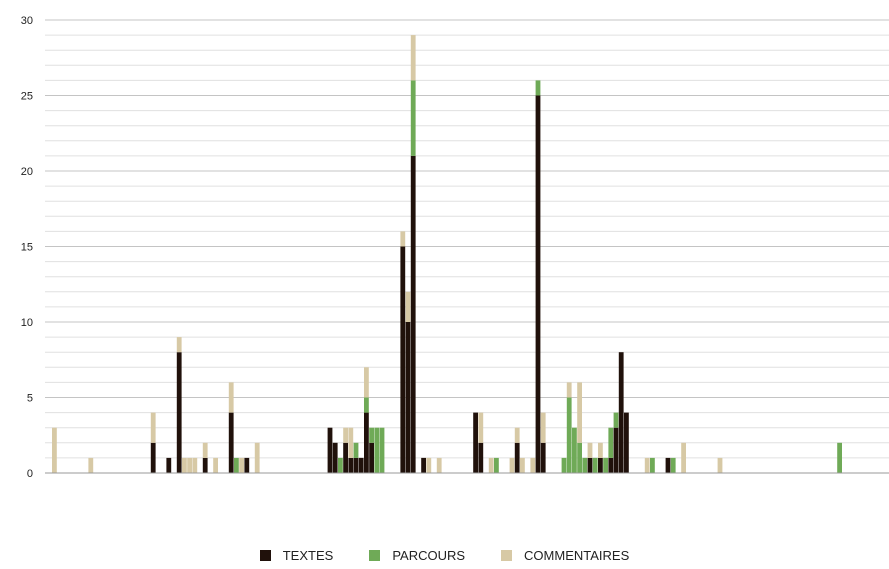 Image resolution: width=889 pixels, height=569 pixels. I want to click on legend-label-textes: TEXTES, so click(308, 555).